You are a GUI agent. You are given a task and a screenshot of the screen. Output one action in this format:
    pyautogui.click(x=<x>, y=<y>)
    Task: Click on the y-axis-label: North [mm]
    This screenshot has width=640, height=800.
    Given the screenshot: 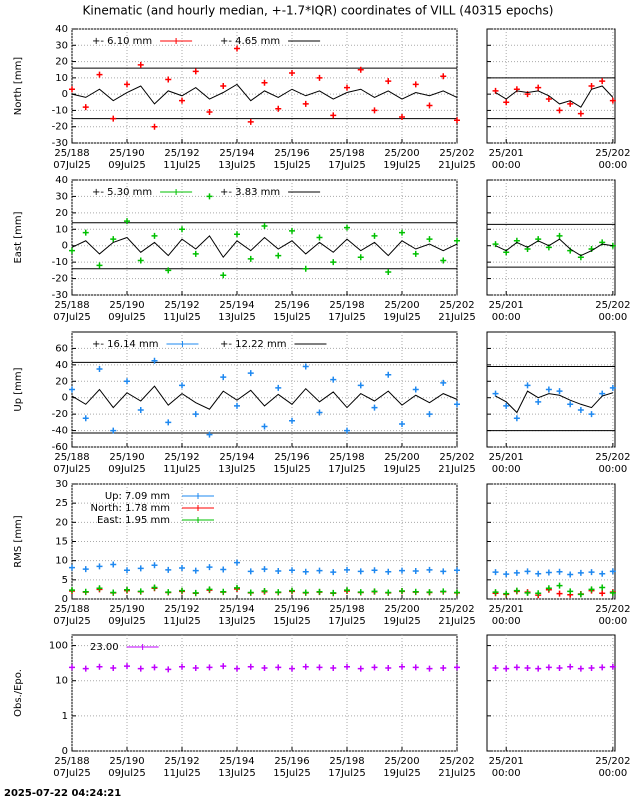 What is the action you would take?
    pyautogui.click(x=18, y=86)
    